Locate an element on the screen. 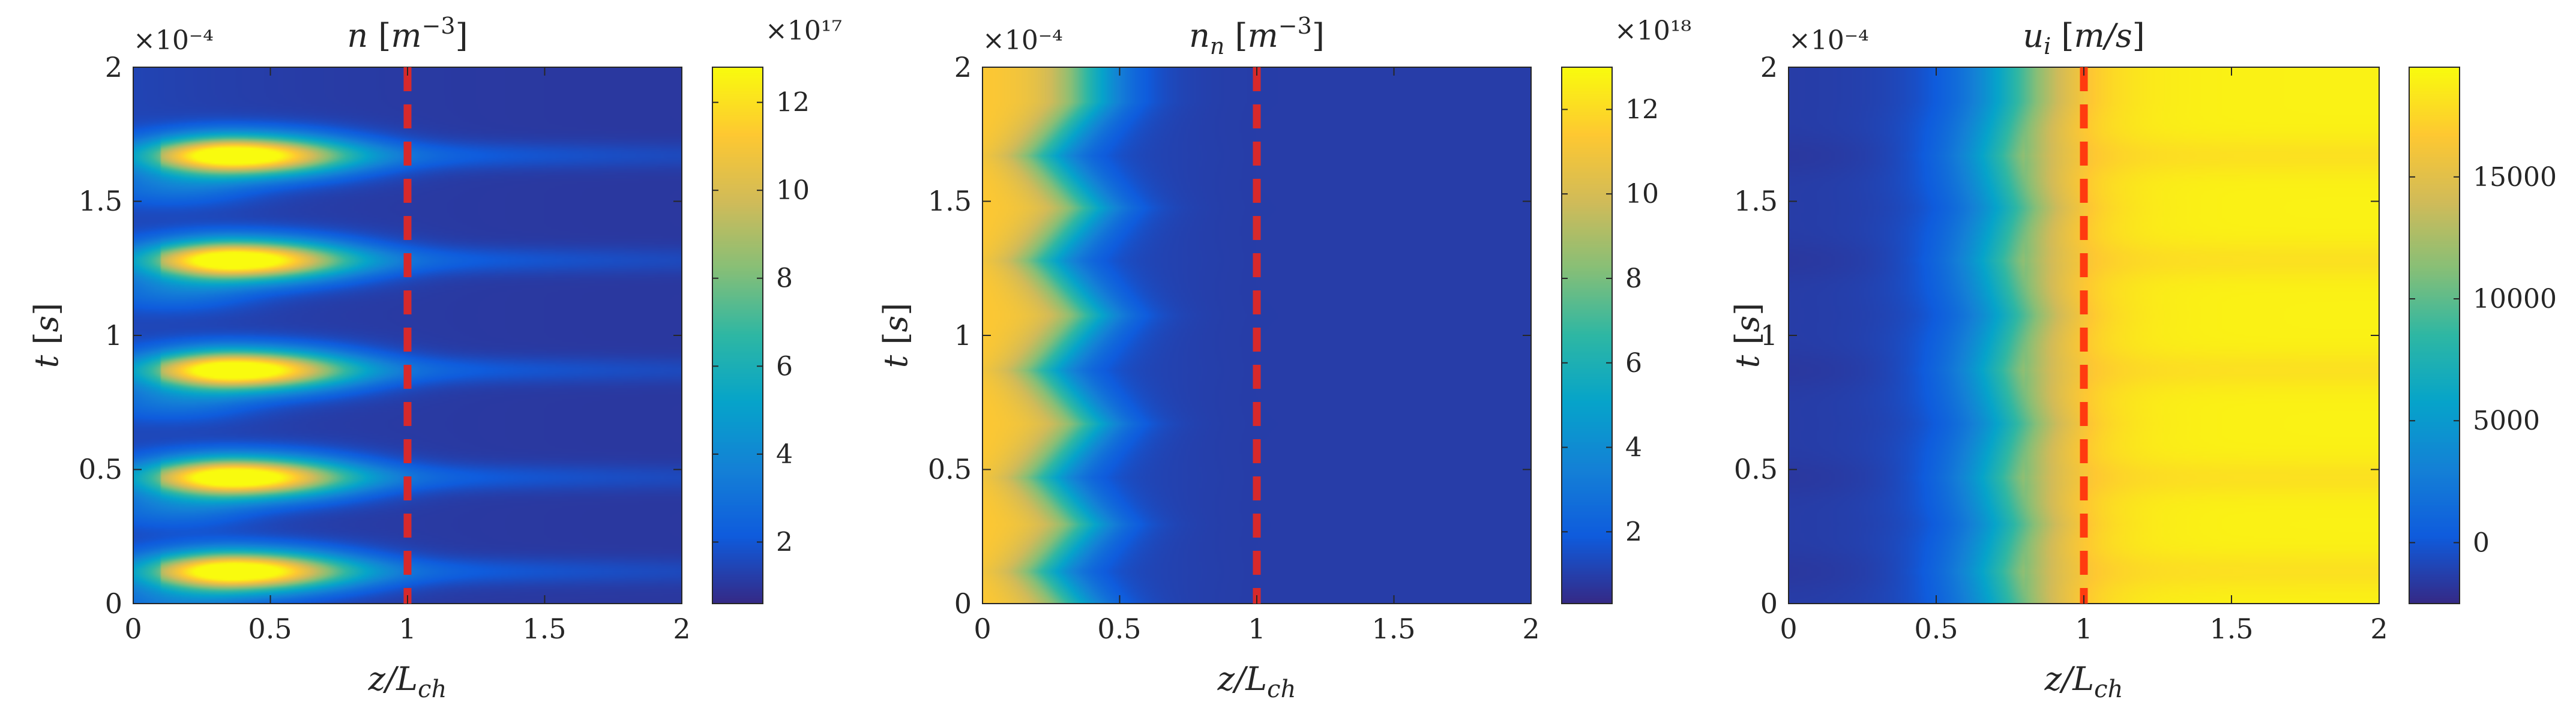 The image size is (2576, 720). colorbar-tick-label: 15000 is located at coordinates (2515, 178).